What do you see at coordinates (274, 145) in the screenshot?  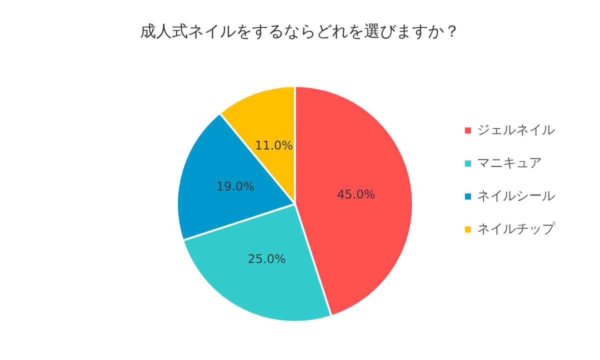 I see `data-label: 11.0%` at bounding box center [274, 145].